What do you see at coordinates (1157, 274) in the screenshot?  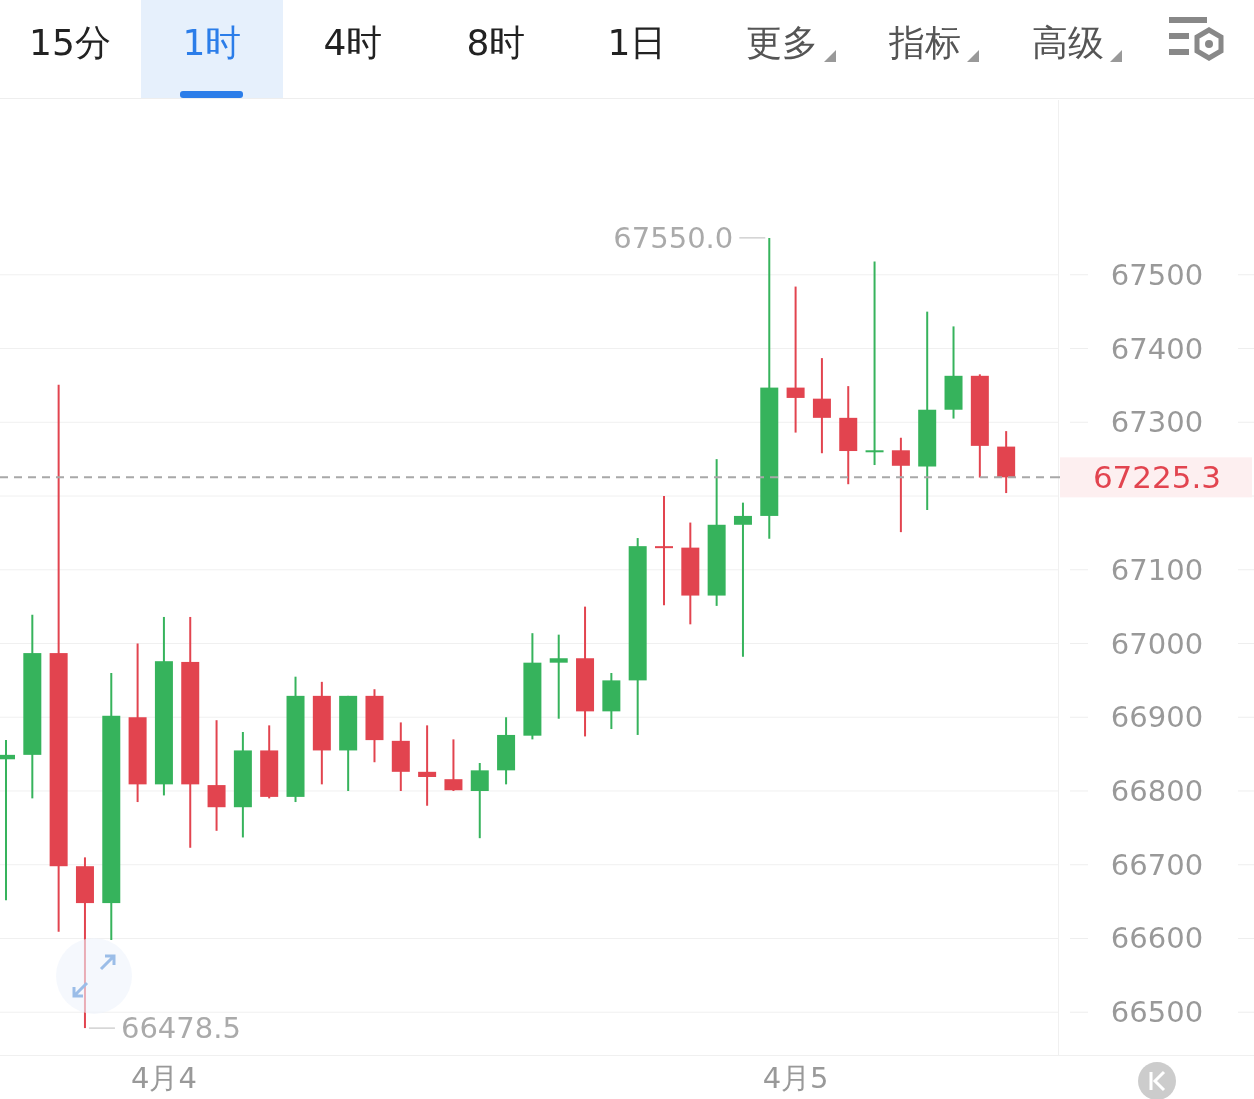 I see `y-tick-label: 67500` at bounding box center [1157, 274].